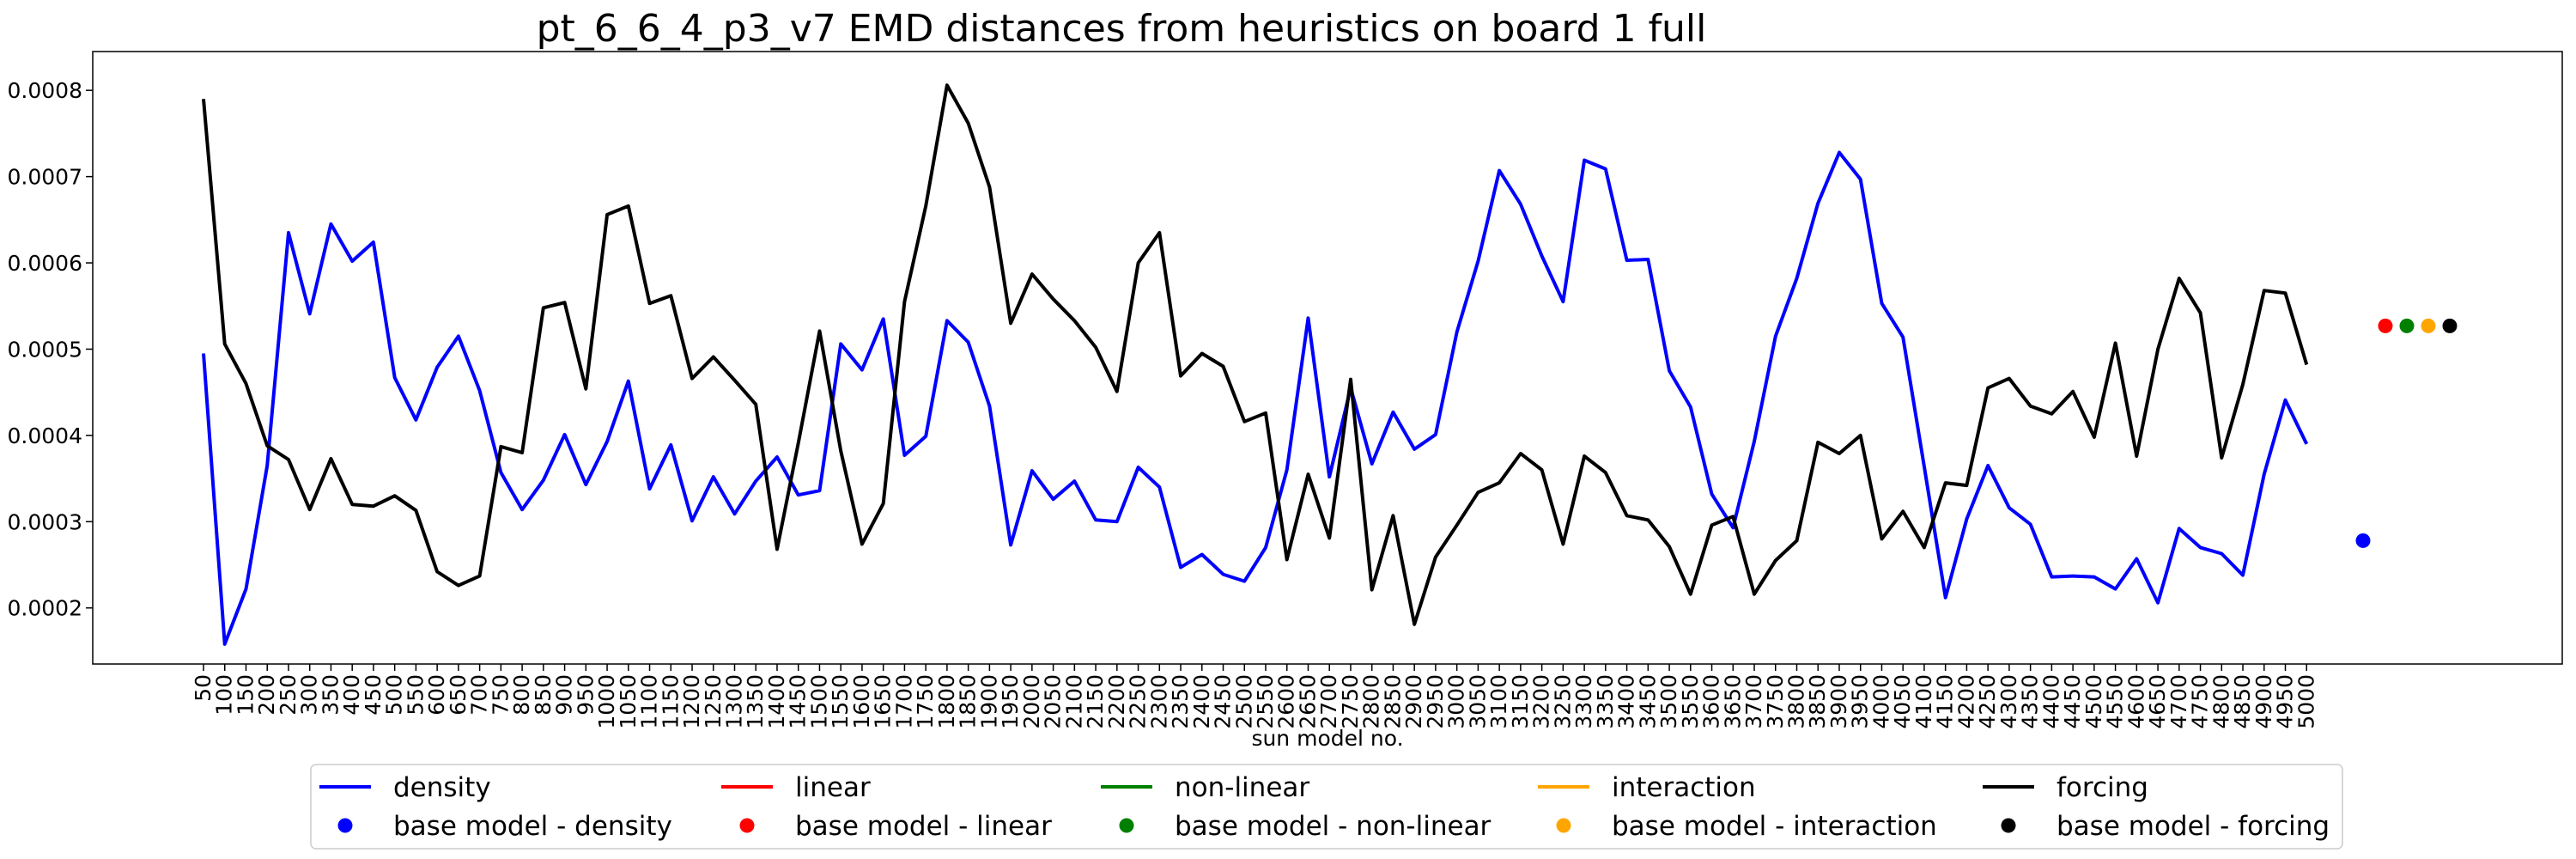  Describe the element at coordinates (225, 695) in the screenshot. I see `x-tick-label: 100` at that location.